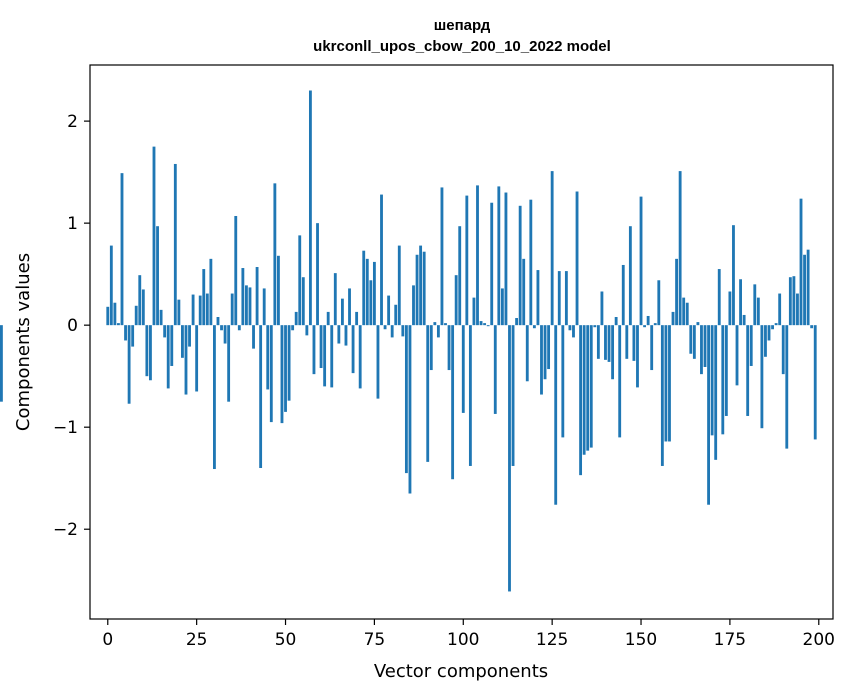 This screenshot has height=696, width=847. I want to click on y-tick-label: 0, so click(72, 326).